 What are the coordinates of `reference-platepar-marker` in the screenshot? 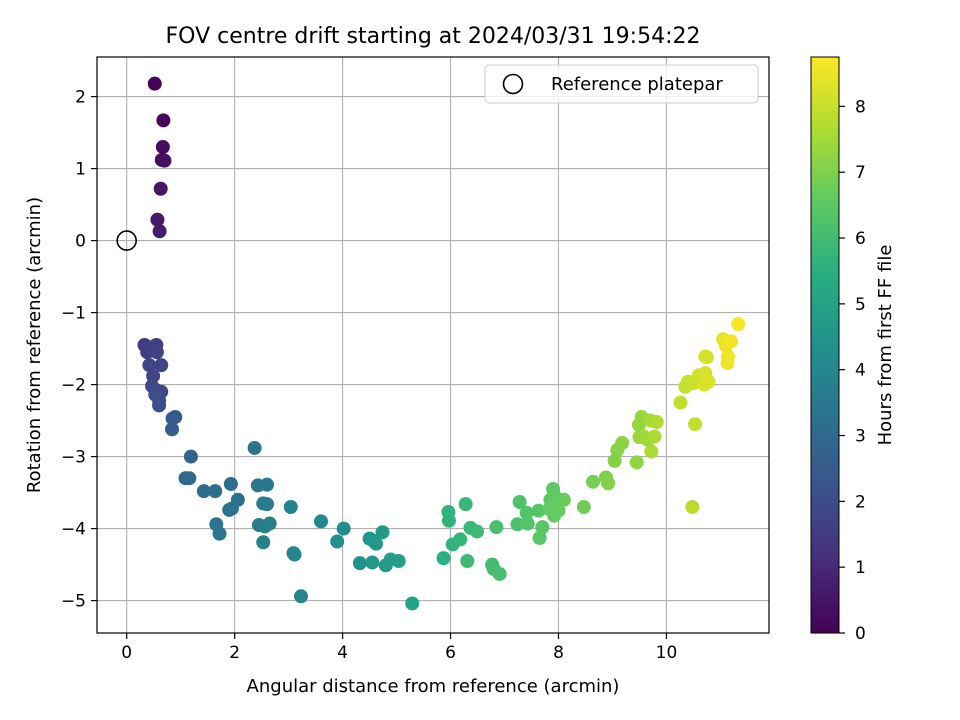 It's located at (126, 240).